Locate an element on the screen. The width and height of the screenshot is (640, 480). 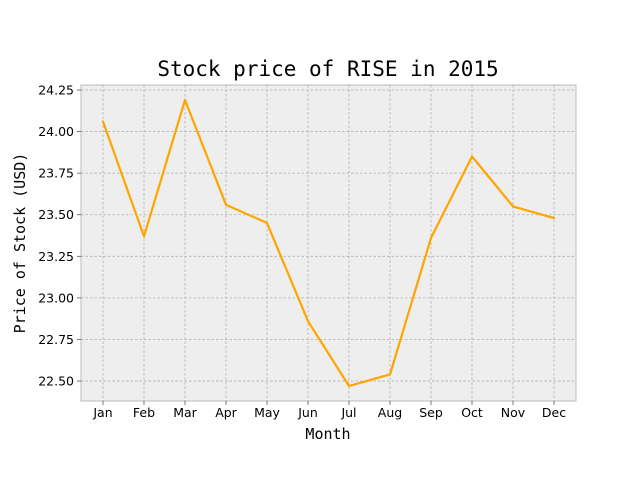
chart-title: Stock price of RISE in 2015 is located at coordinates (327, 69).